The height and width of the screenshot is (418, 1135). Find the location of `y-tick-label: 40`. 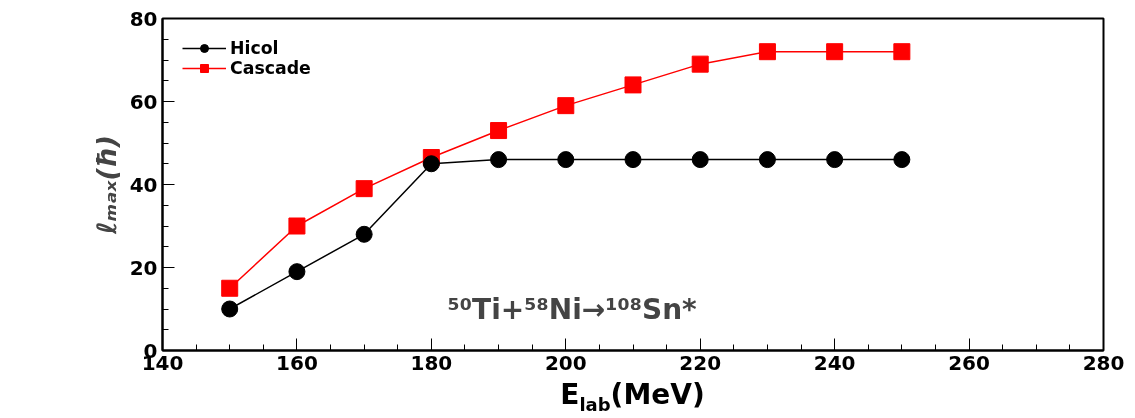

y-tick-label: 40 is located at coordinates (143, 184).